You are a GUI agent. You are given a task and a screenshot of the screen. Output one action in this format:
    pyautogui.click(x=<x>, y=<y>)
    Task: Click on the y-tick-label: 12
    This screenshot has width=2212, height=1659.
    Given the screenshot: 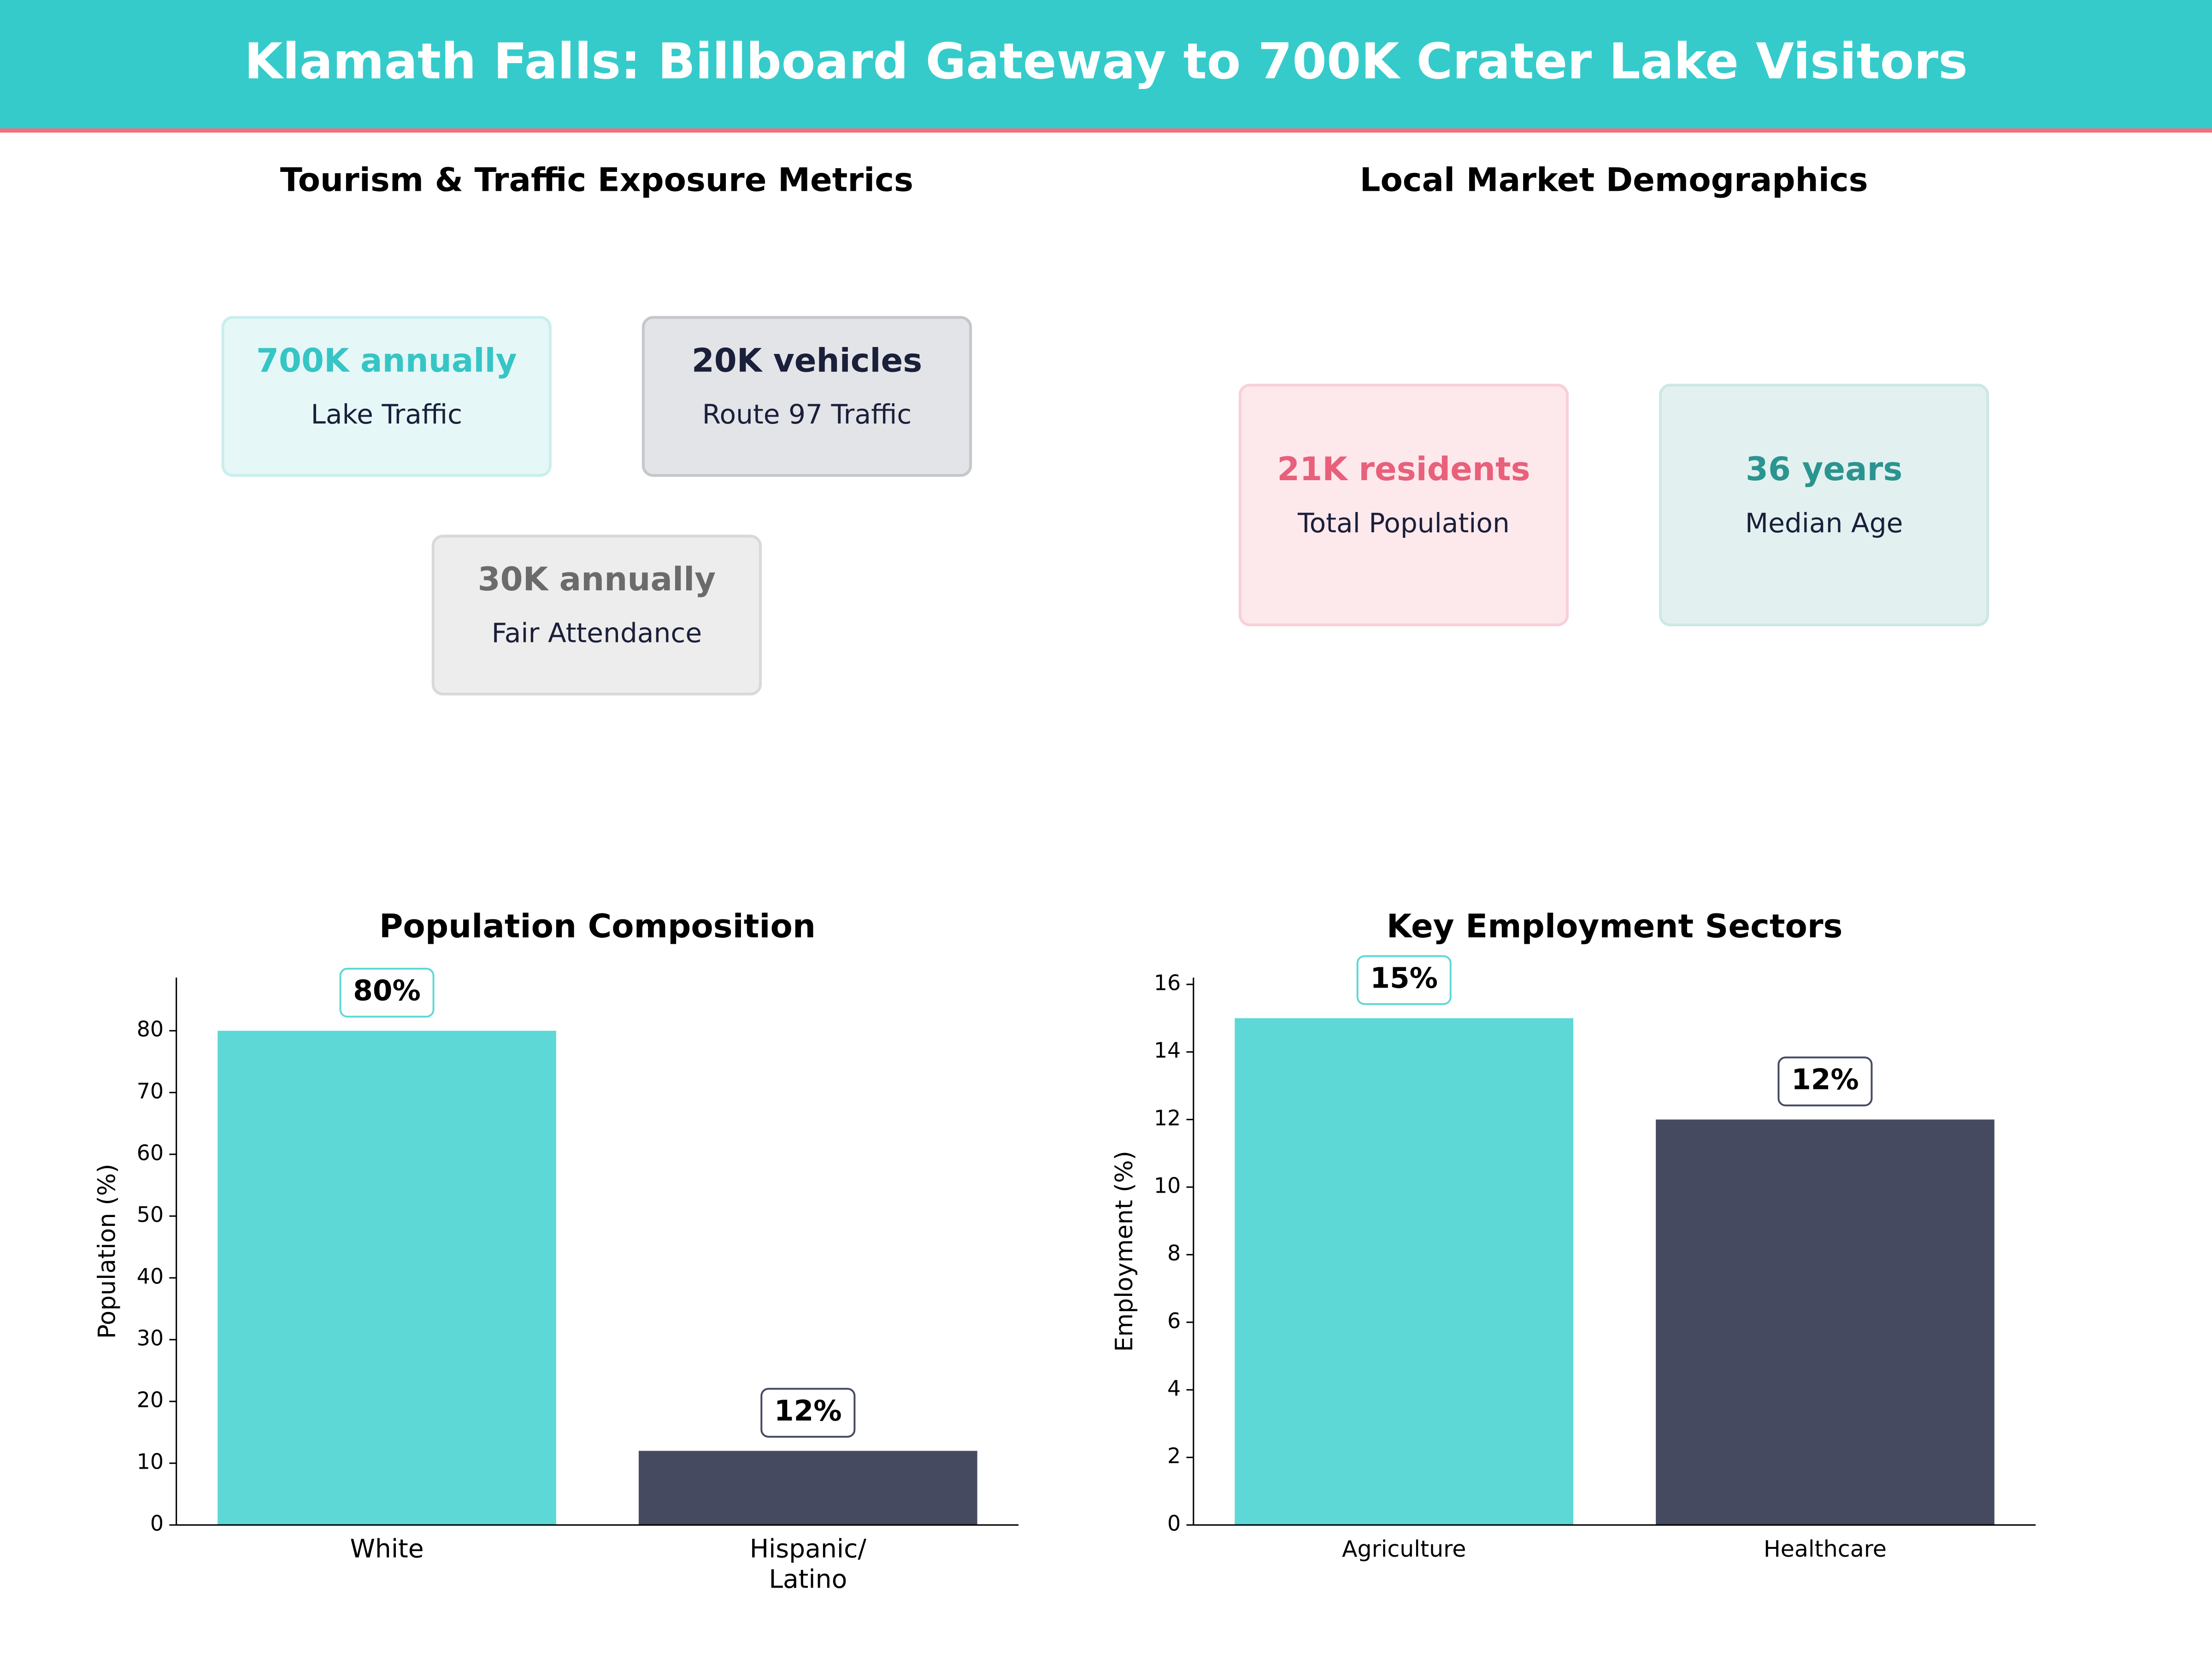 What is the action you would take?
    pyautogui.click(x=1167, y=1118)
    